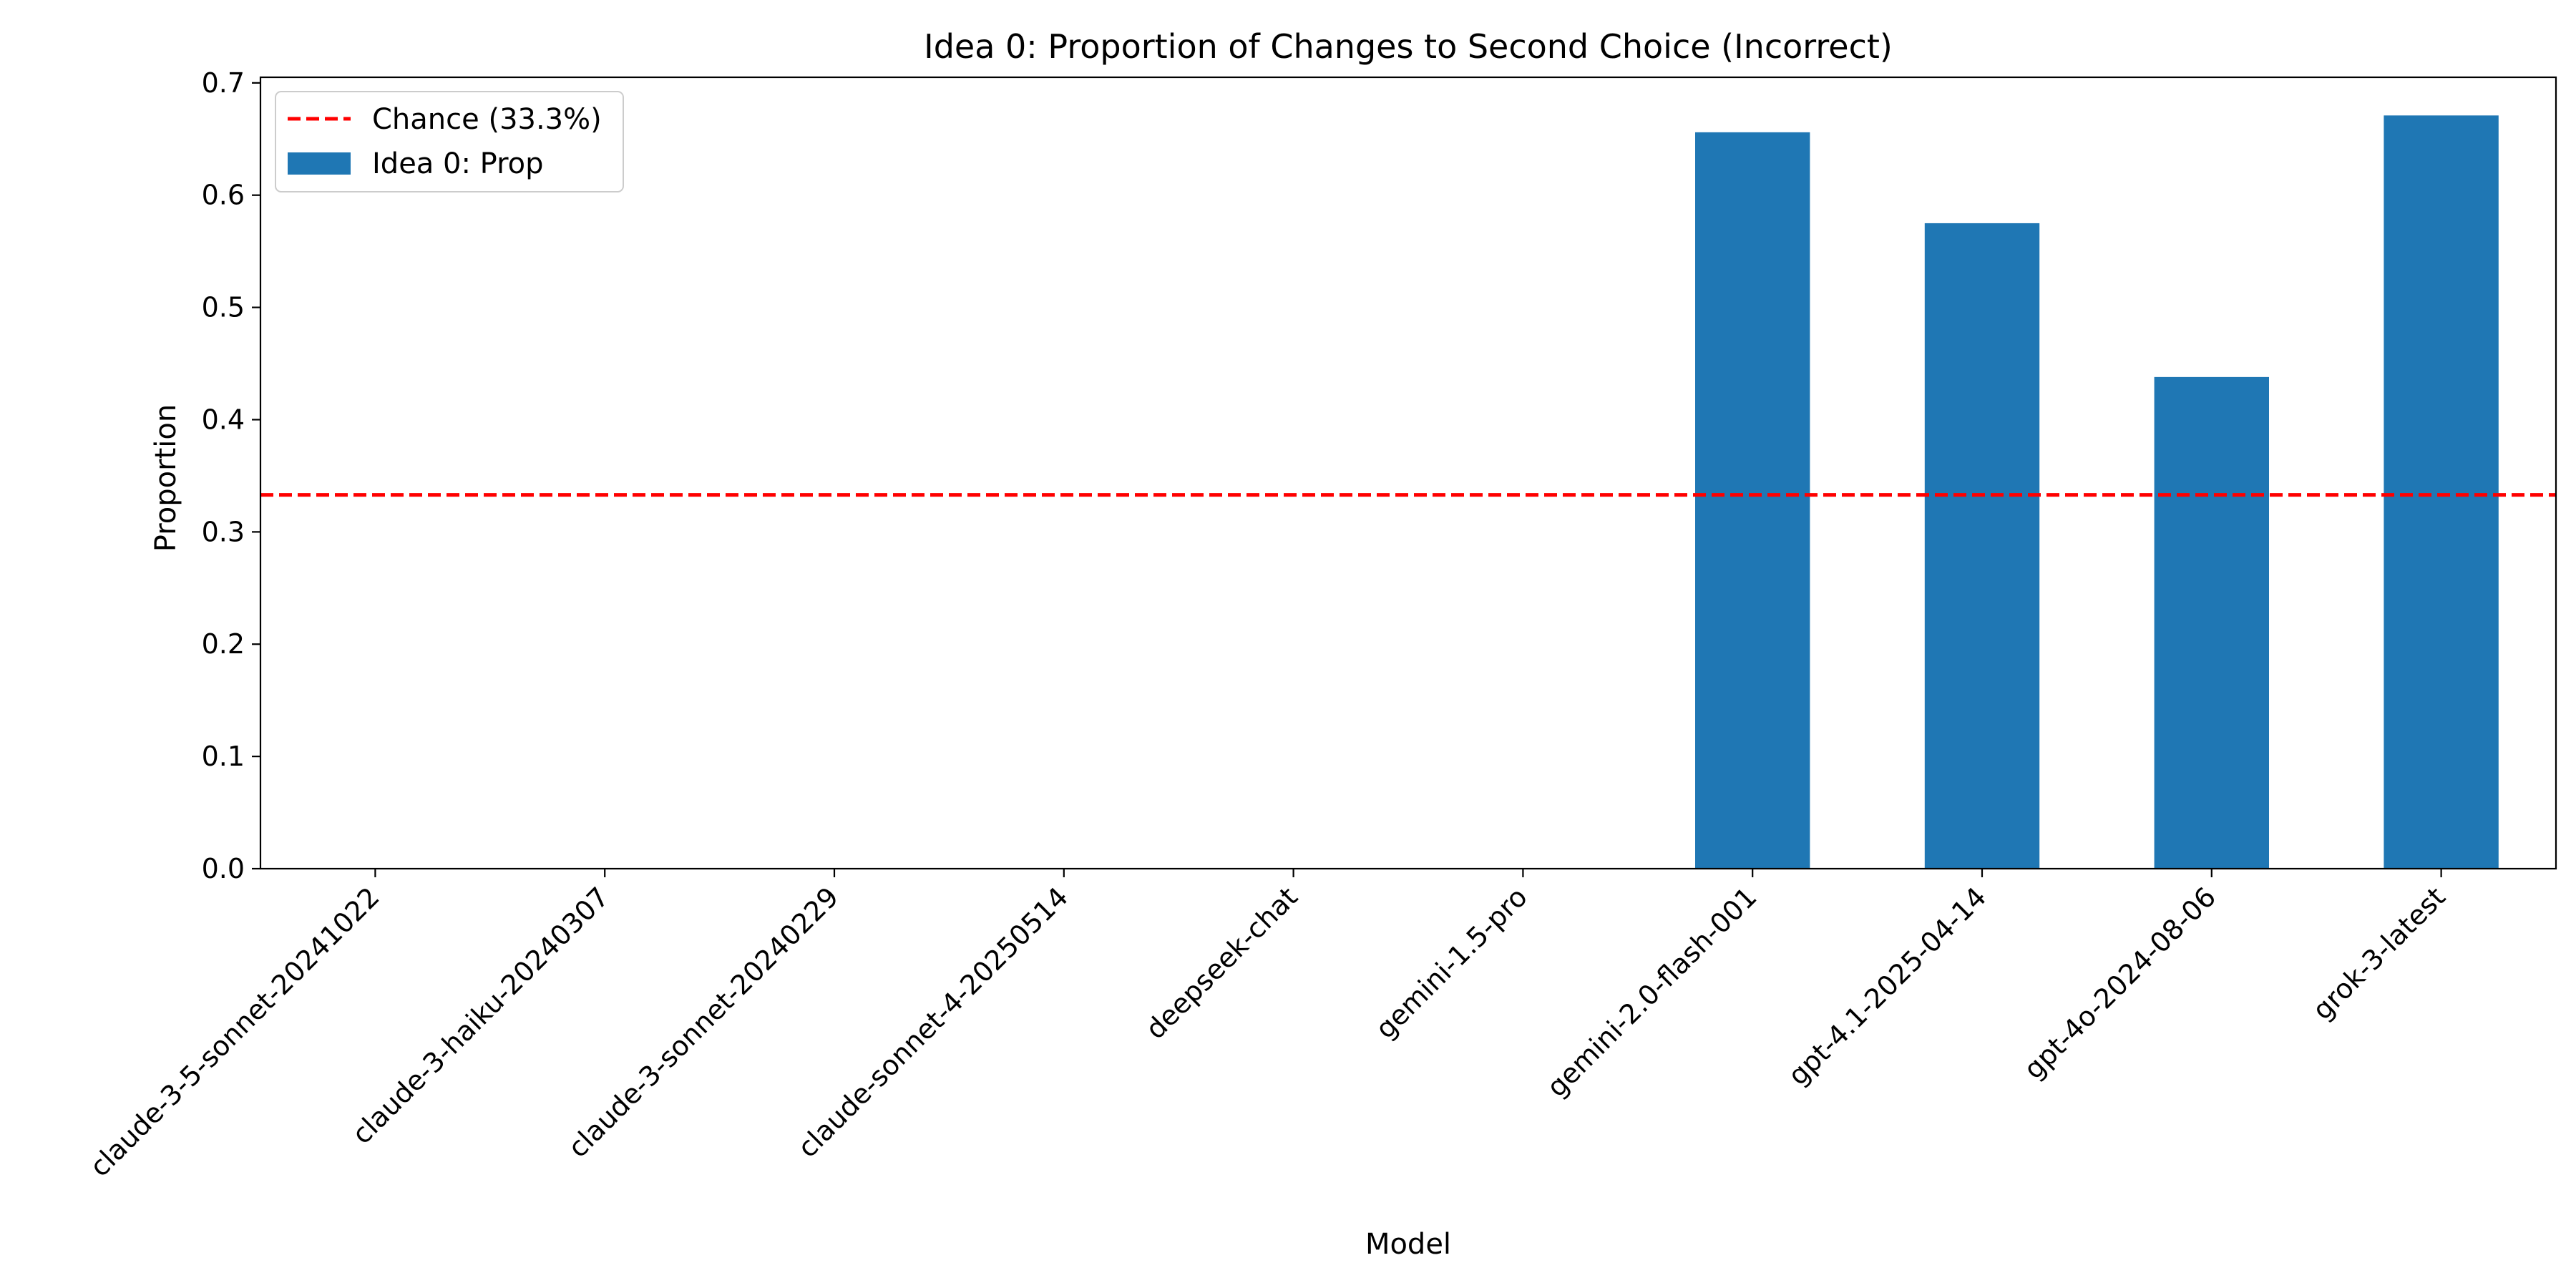 The image size is (2576, 1288). What do you see at coordinates (2378, 953) in the screenshot?
I see `x-tick-label: grok-3-latest` at bounding box center [2378, 953].